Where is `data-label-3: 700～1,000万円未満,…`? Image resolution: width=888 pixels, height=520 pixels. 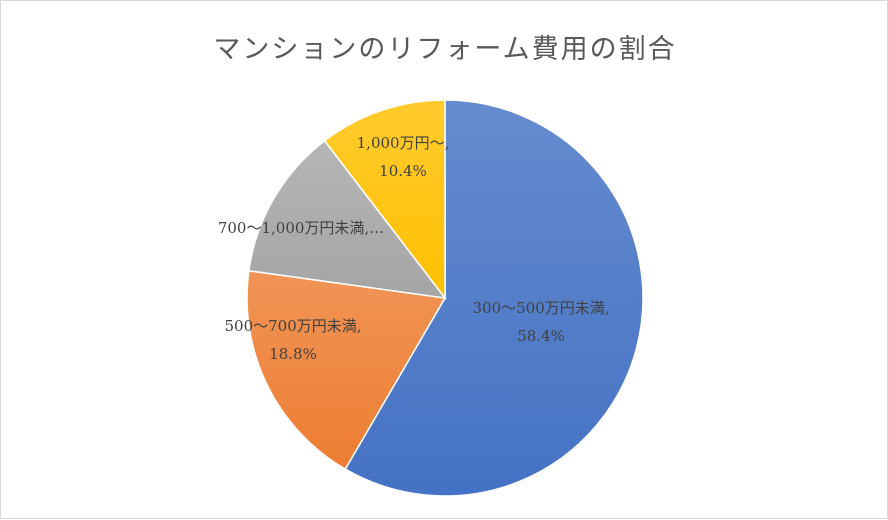
data-label-3: 700～1,000万円未満,… is located at coordinates (301, 228).